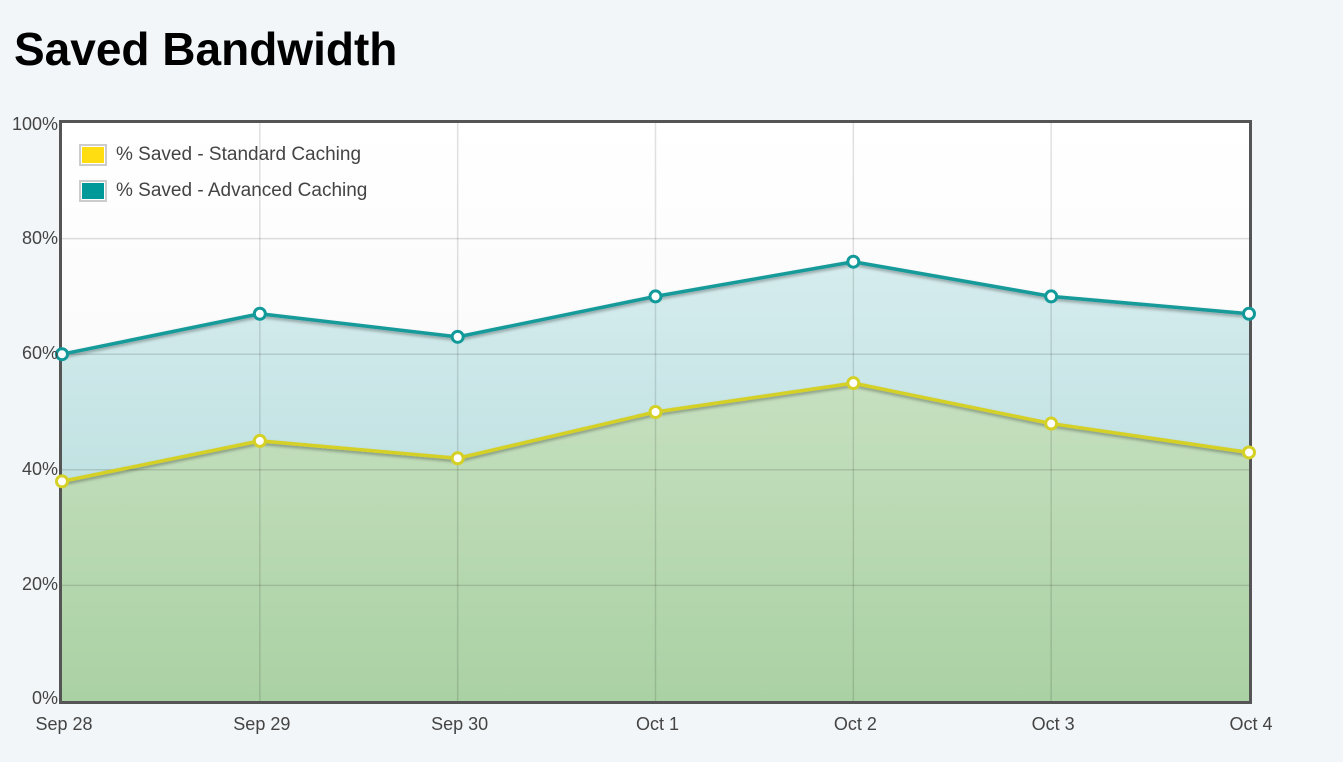 The height and width of the screenshot is (762, 1343). I want to click on legend-item-advanced-caching: % Saved - Advanced Caching, so click(223, 191).